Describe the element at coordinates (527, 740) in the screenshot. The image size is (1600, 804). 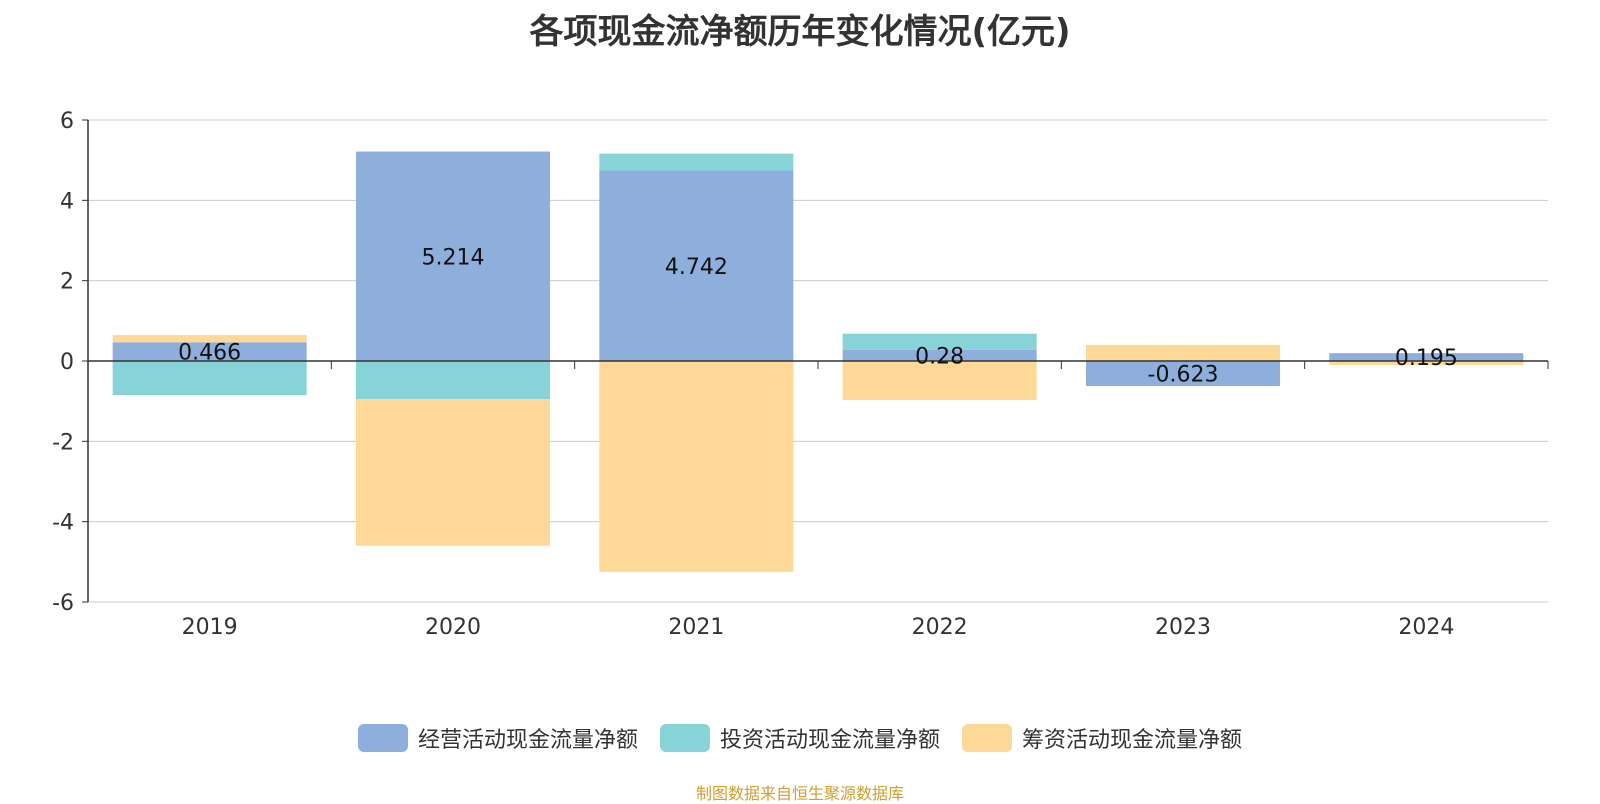
I see `legend-label-operating: 经营活动现金流量净额` at that location.